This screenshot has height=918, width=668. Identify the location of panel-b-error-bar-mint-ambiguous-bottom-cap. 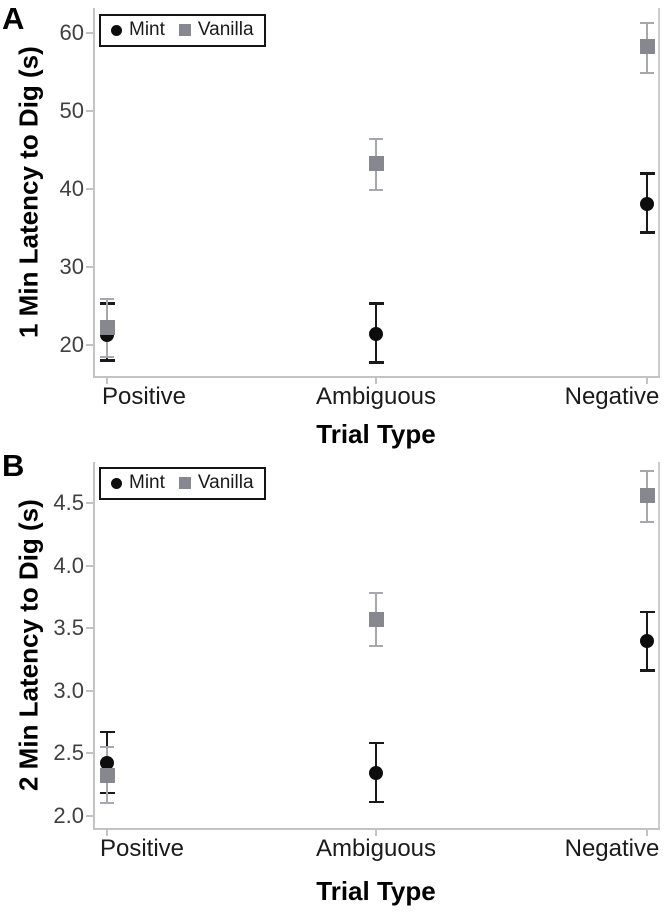
(376, 802).